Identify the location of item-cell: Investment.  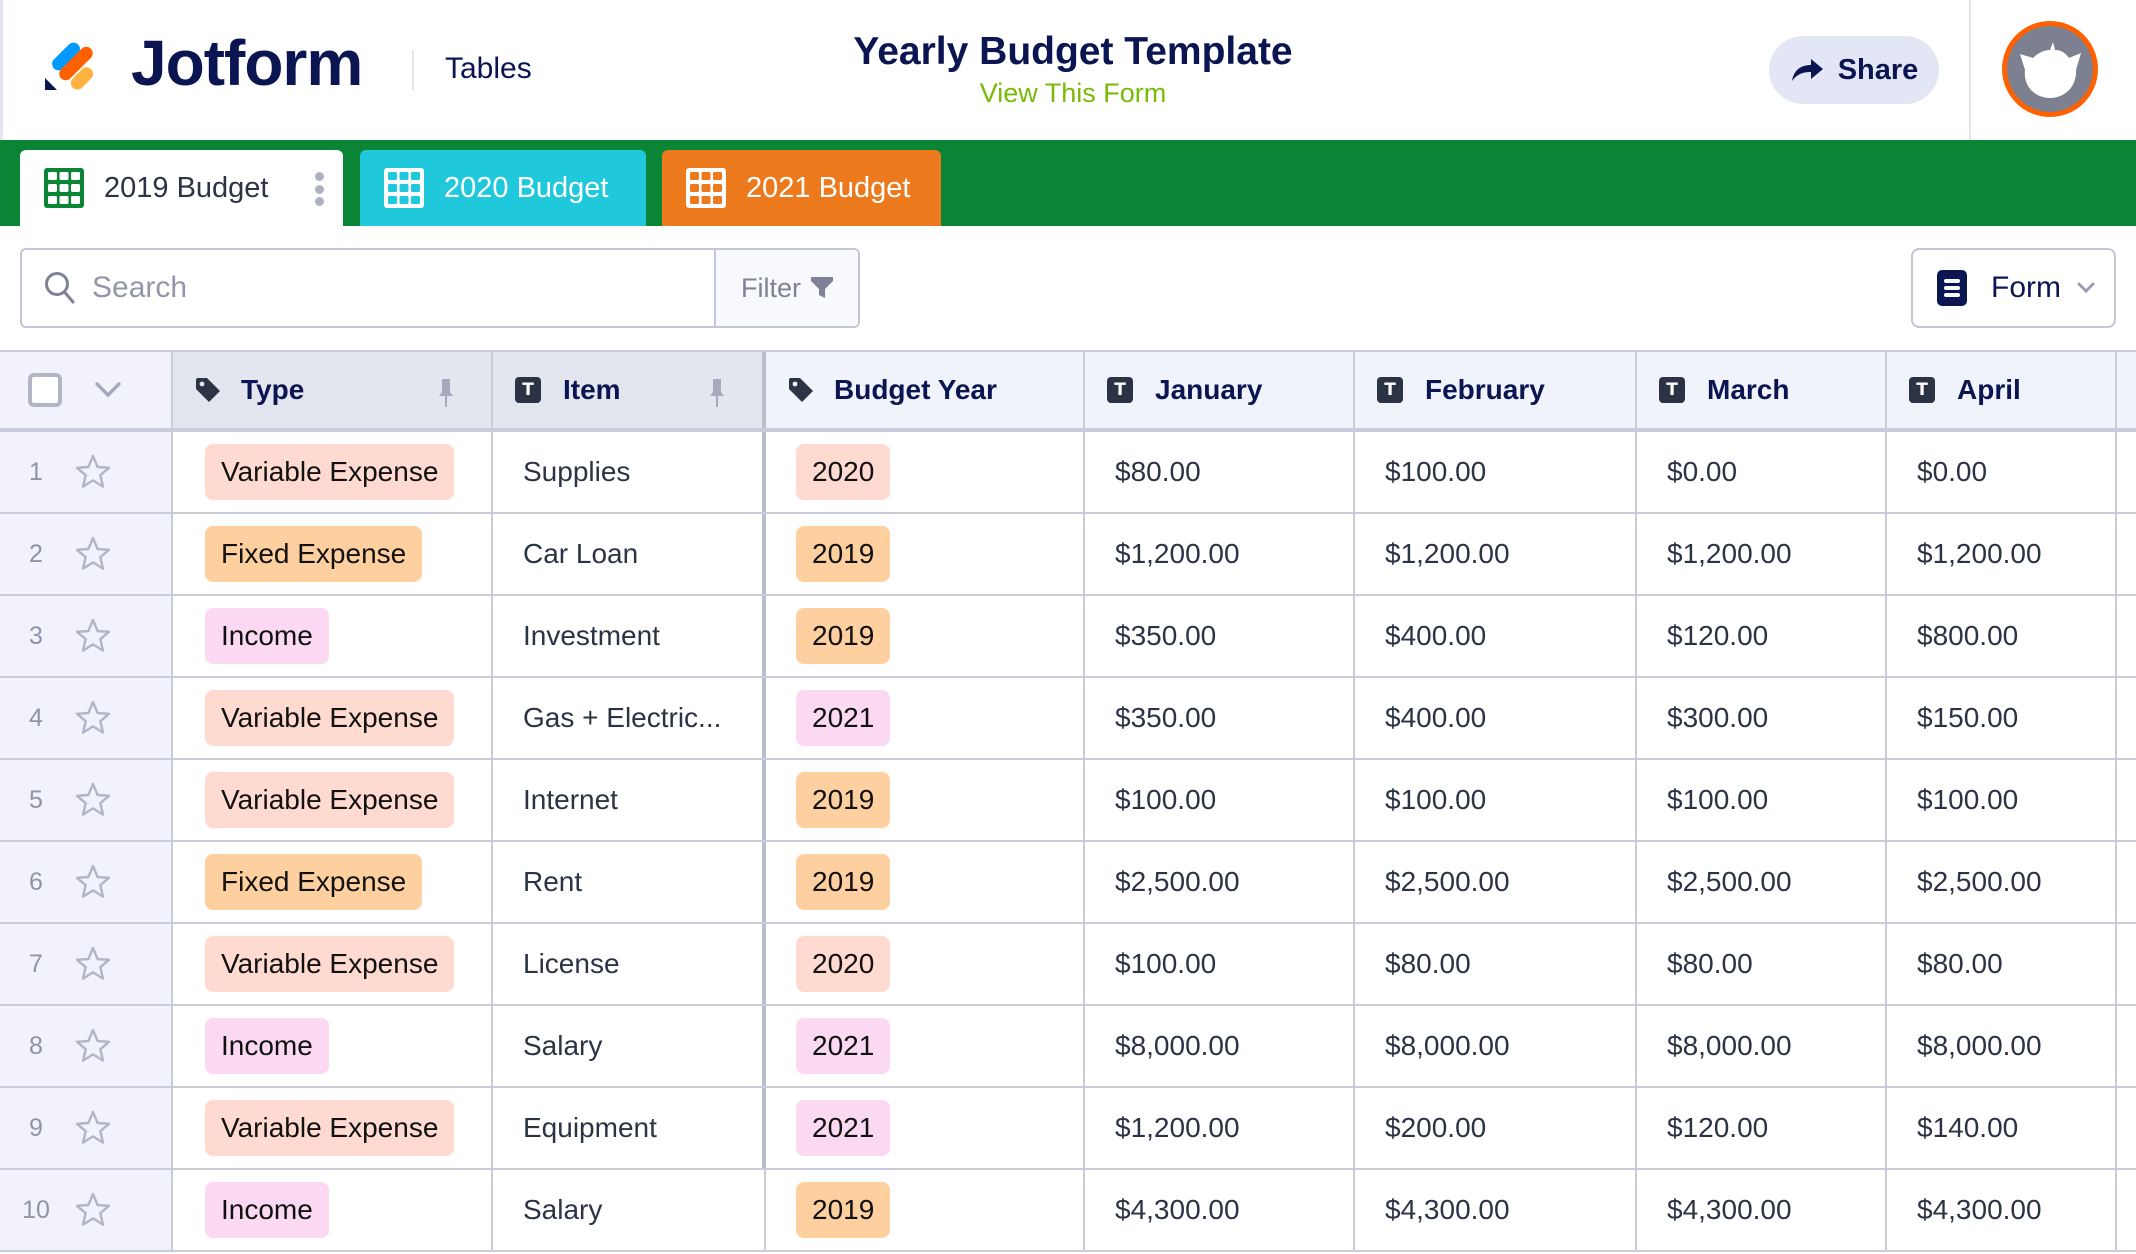
(629, 636).